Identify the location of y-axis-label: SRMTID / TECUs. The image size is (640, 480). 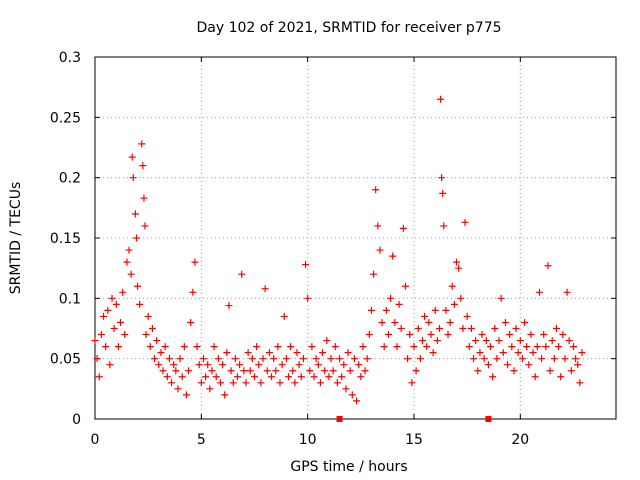
(16, 238).